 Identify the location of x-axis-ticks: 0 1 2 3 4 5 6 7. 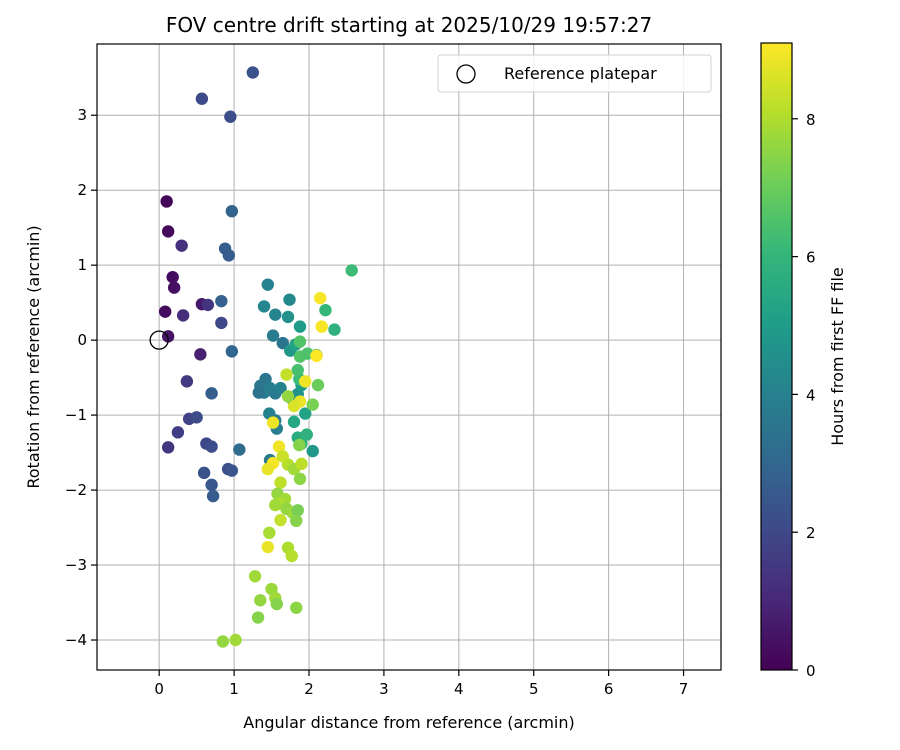
(421, 684).